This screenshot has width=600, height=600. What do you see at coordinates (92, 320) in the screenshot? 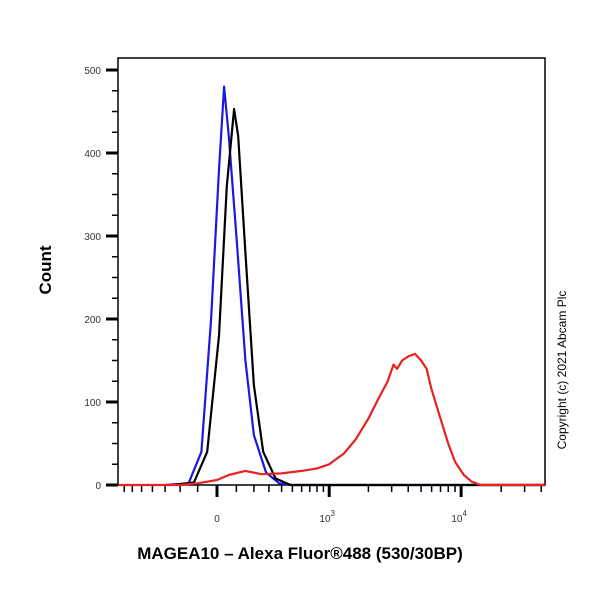
I see `y-tick-label: 200` at bounding box center [92, 320].